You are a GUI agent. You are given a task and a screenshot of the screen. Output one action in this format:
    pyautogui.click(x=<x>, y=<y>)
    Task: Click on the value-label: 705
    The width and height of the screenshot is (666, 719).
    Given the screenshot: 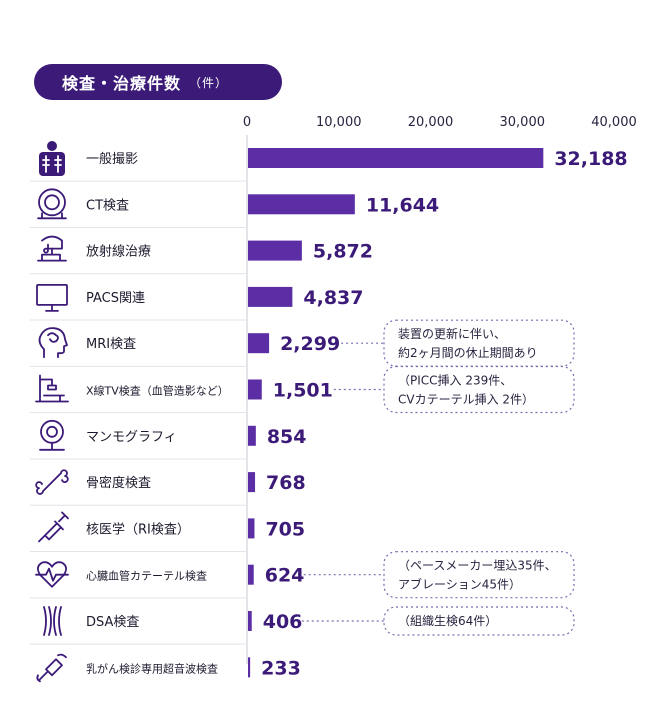 What is the action you would take?
    pyautogui.click(x=285, y=529)
    